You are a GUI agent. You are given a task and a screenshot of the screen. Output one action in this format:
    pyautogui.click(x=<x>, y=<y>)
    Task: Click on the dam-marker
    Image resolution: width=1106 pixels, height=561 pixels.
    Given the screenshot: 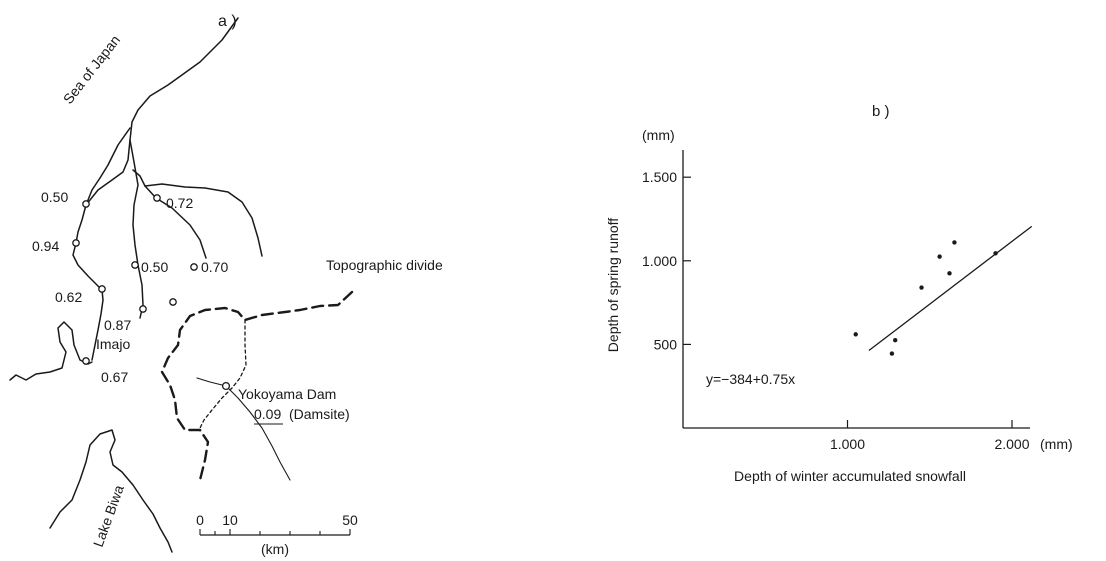 What is the action you would take?
    pyautogui.click(x=226, y=386)
    